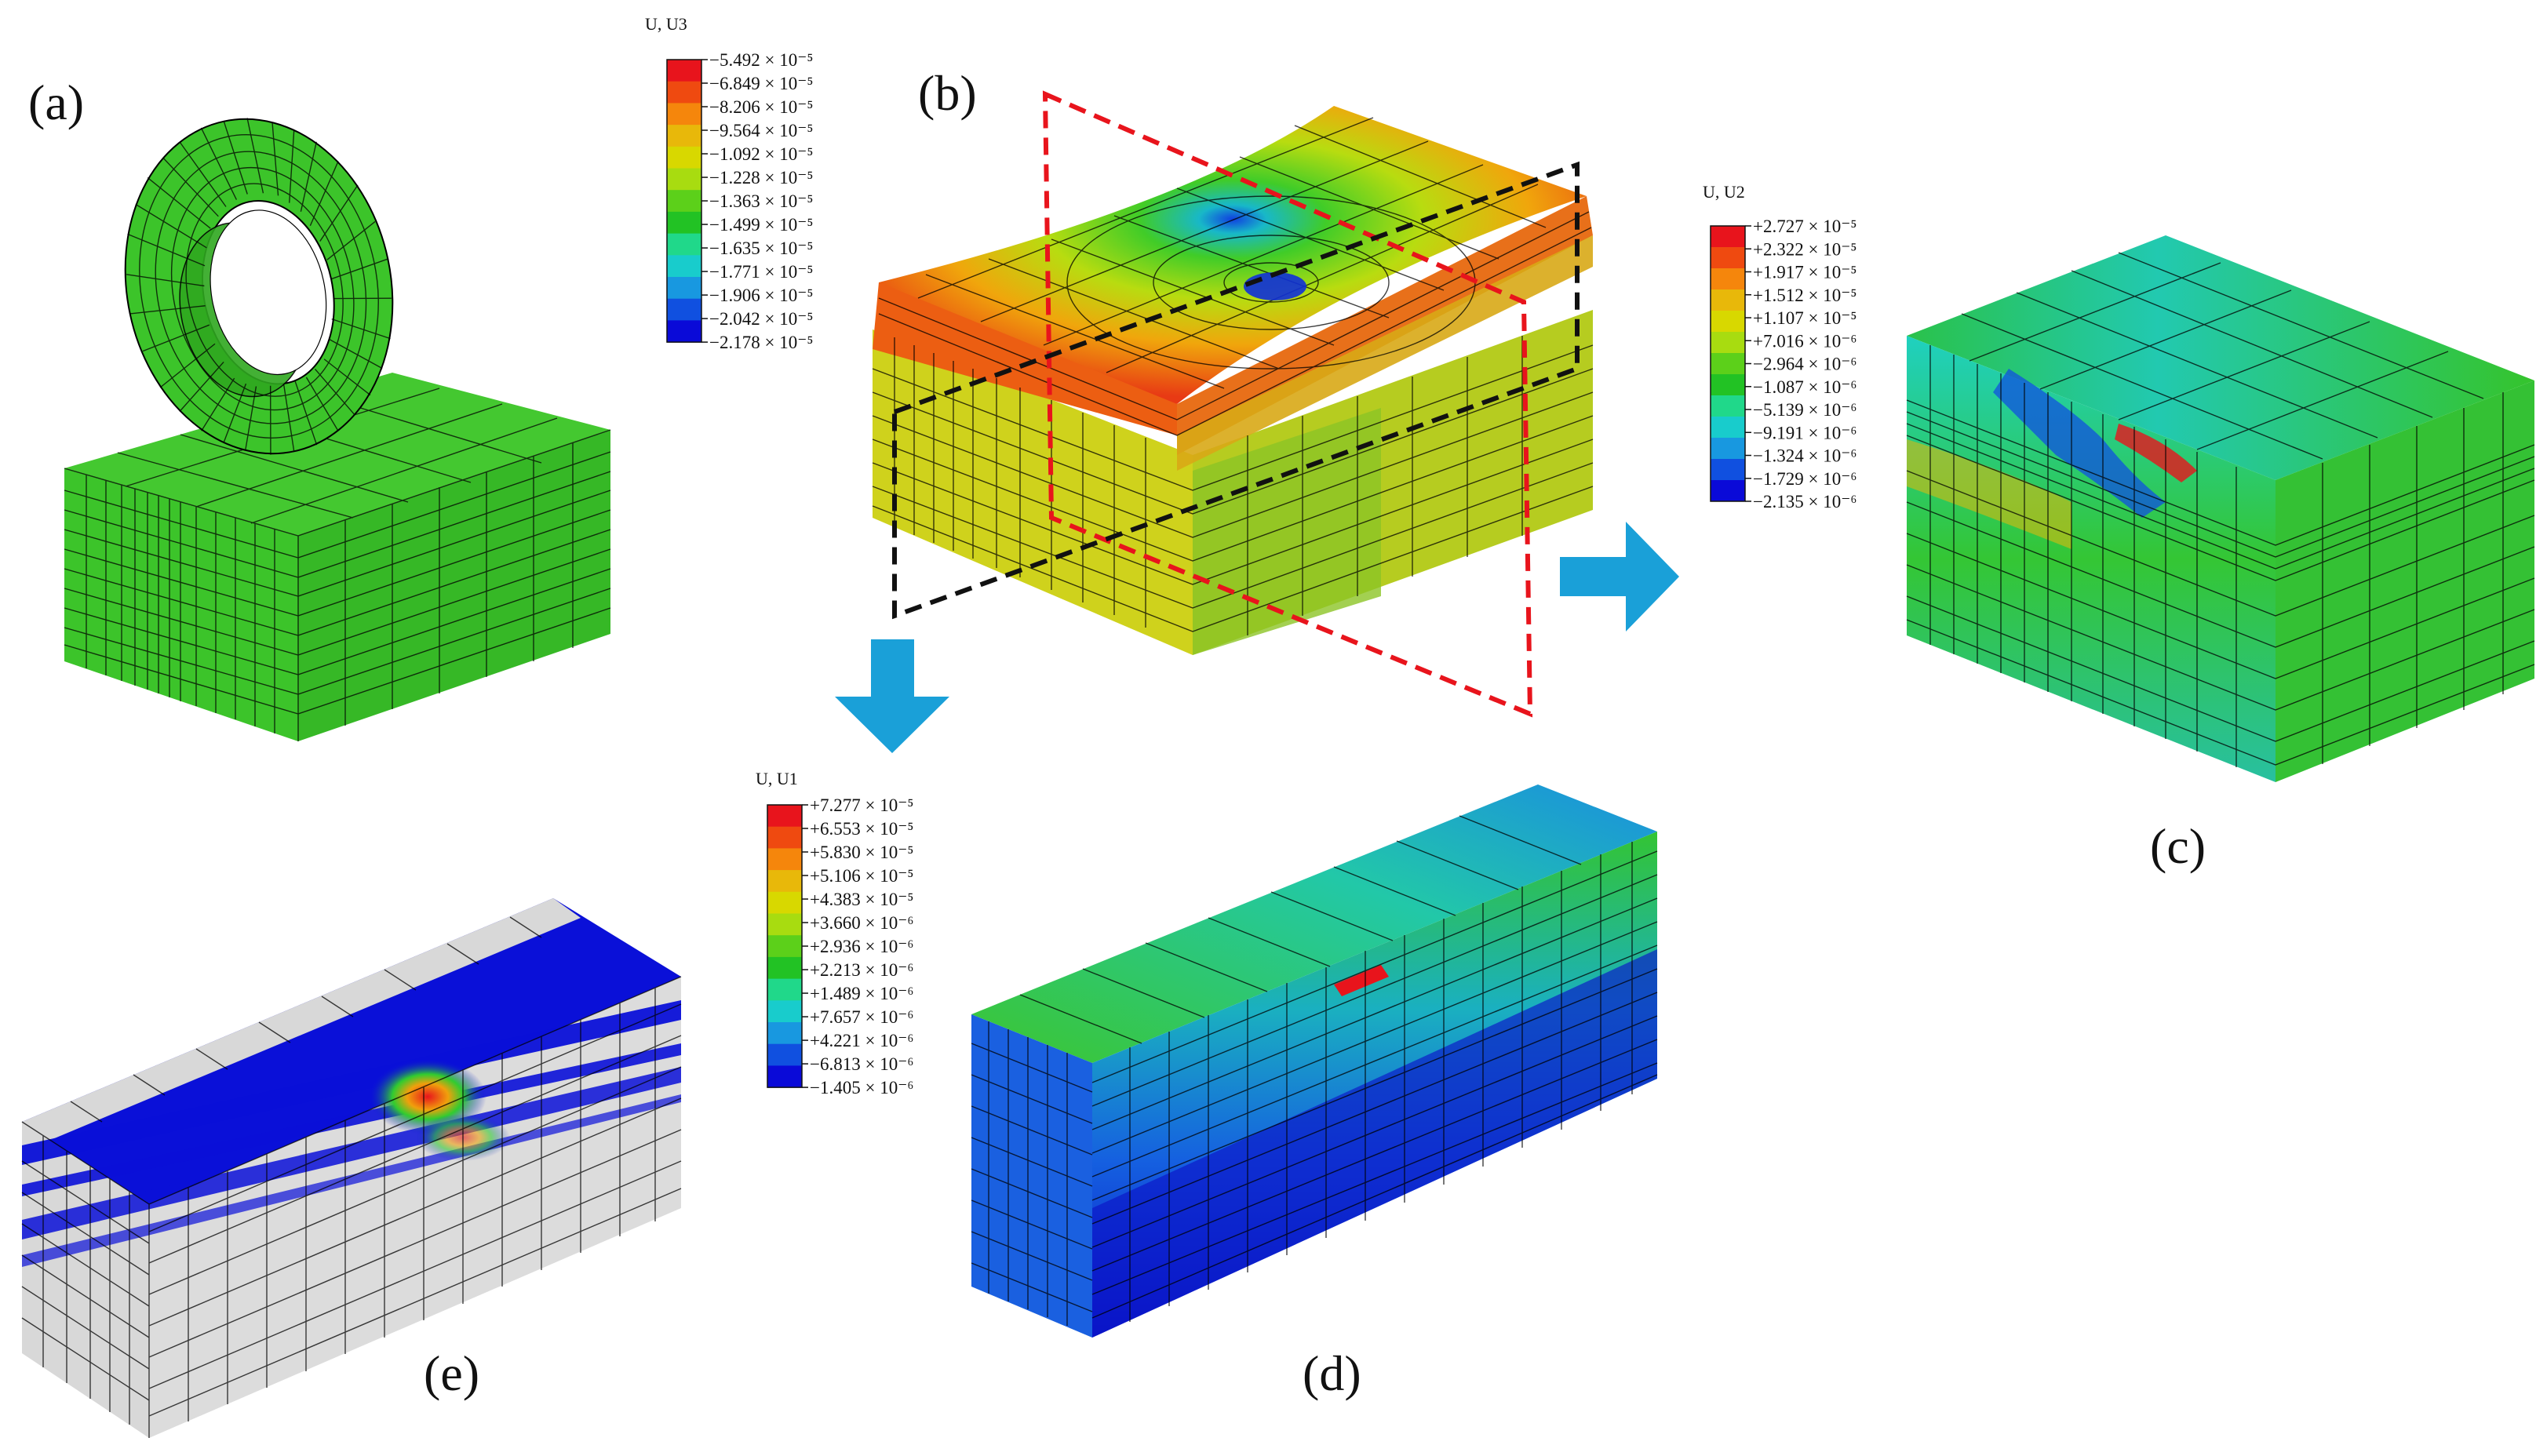  I want to click on panel-c-label: (c), so click(2178, 846).